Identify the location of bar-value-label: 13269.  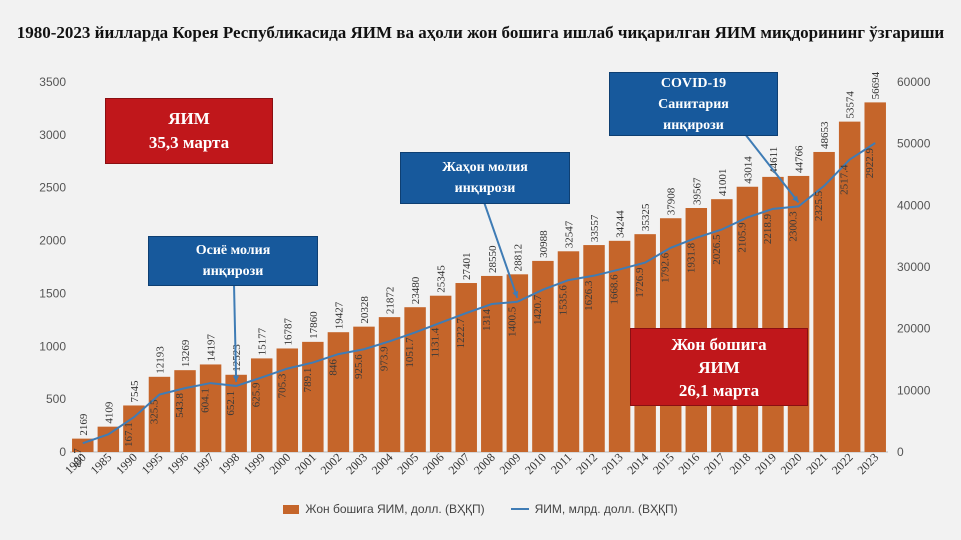
(186, 353).